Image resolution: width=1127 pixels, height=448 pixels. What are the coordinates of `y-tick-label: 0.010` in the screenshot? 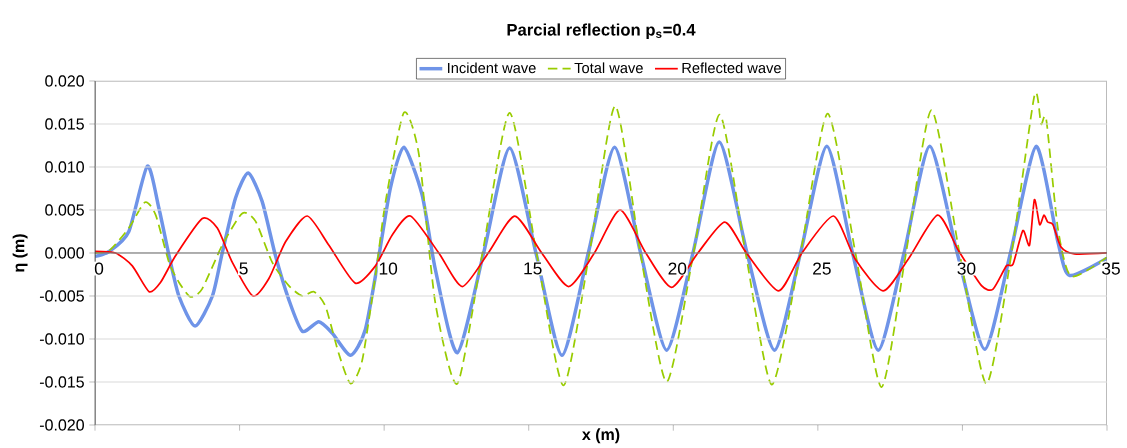 It's located at (64, 167).